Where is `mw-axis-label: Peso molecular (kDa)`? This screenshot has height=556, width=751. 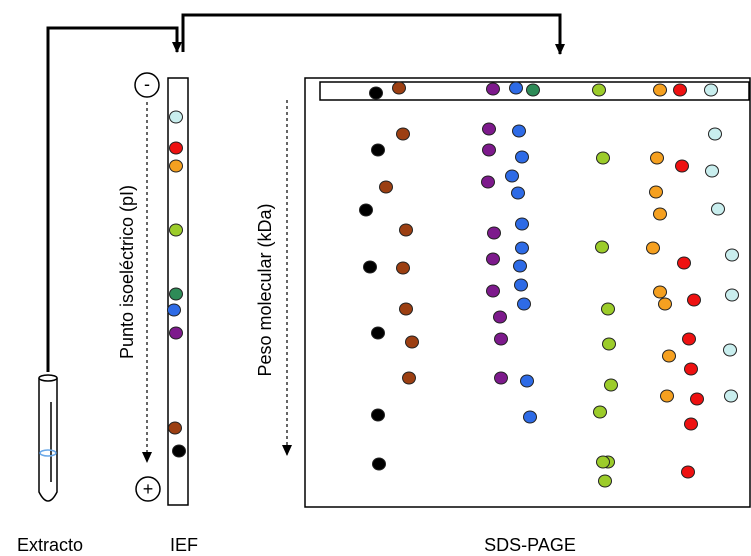
mw-axis-label: Peso molecular (kDa) is located at coordinates (265, 289).